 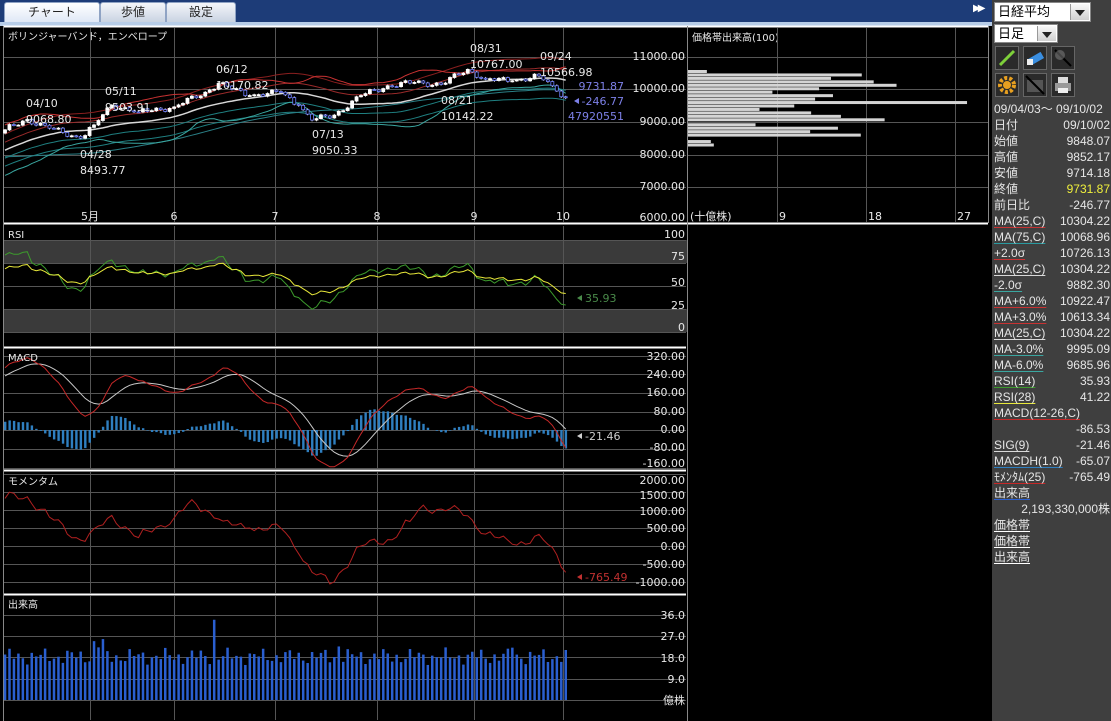 I want to click on price-axis-label: 8000.00, so click(x=663, y=154).